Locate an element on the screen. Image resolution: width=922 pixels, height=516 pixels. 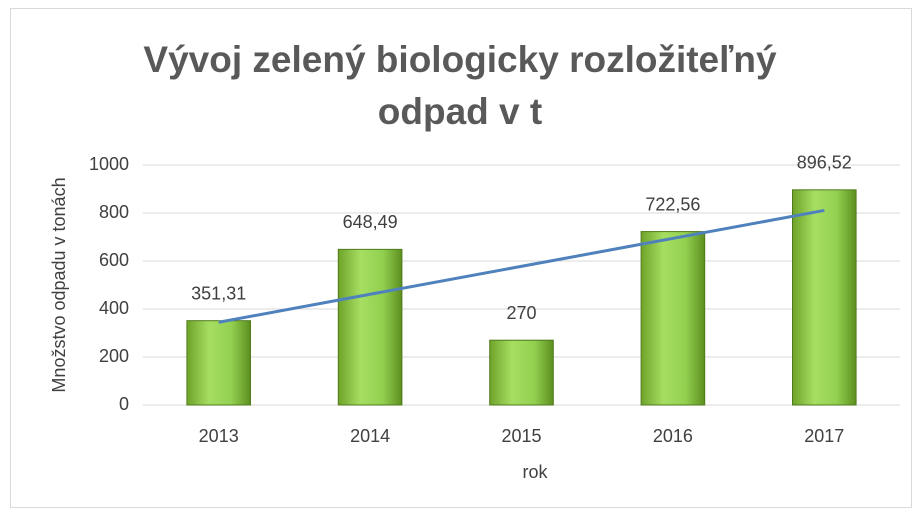
data-label: 722,56 is located at coordinates (672, 204).